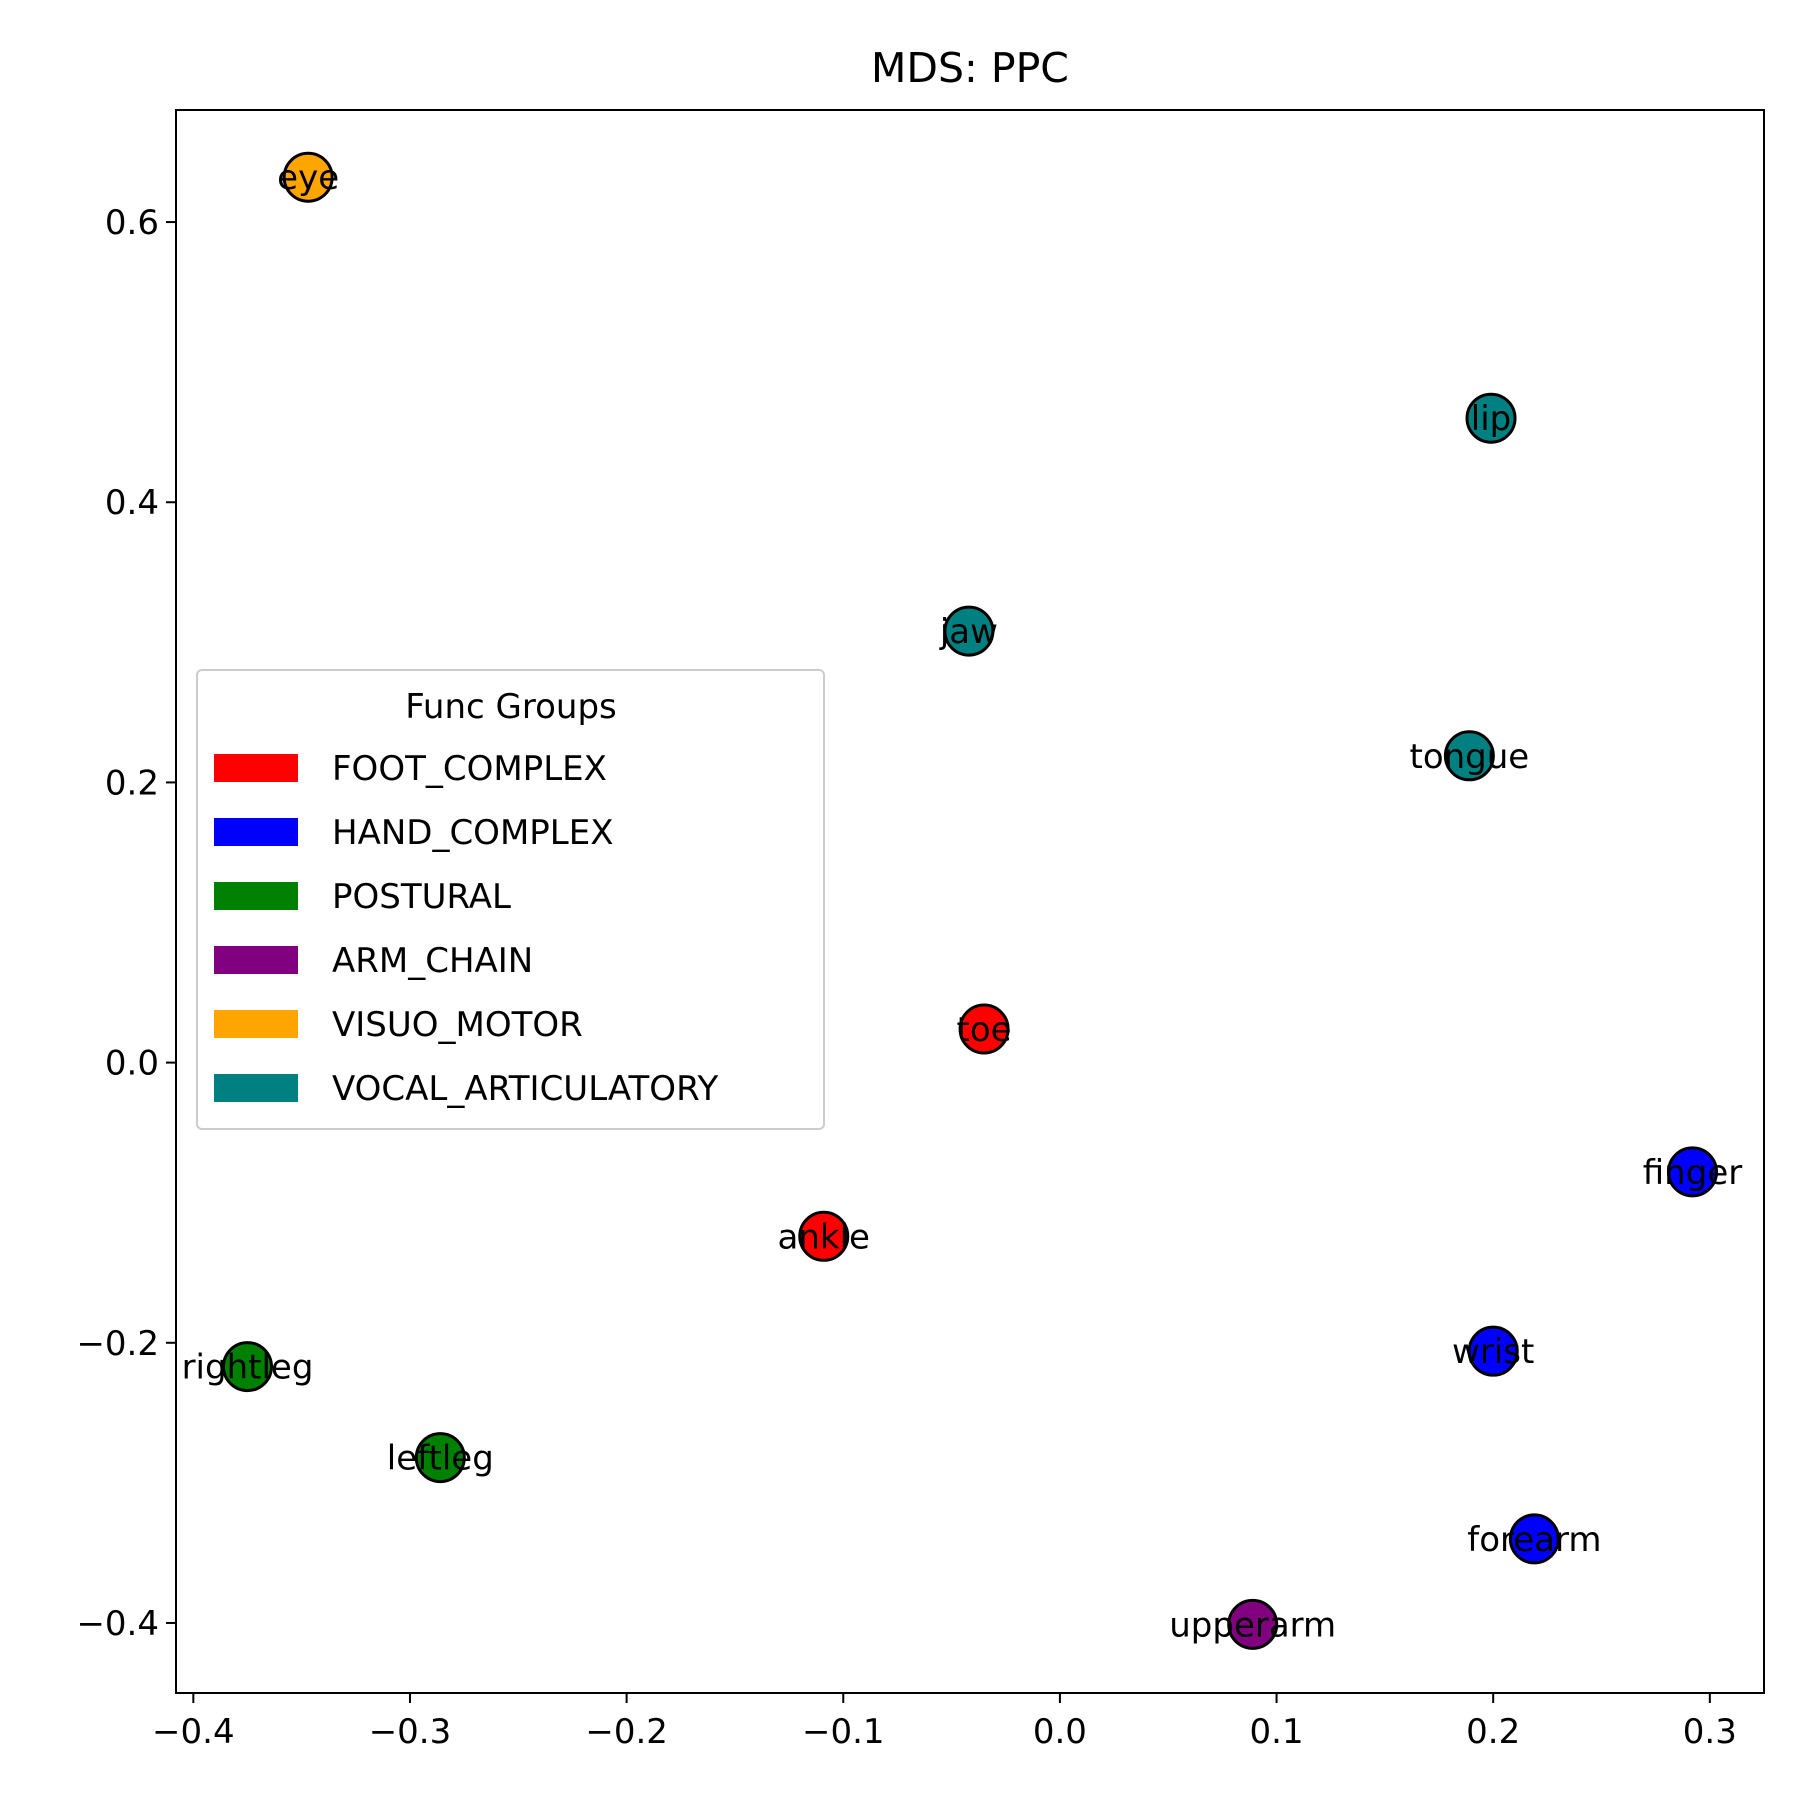  Describe the element at coordinates (117, 1344) in the screenshot. I see `y-tick-label: −0.2` at that location.